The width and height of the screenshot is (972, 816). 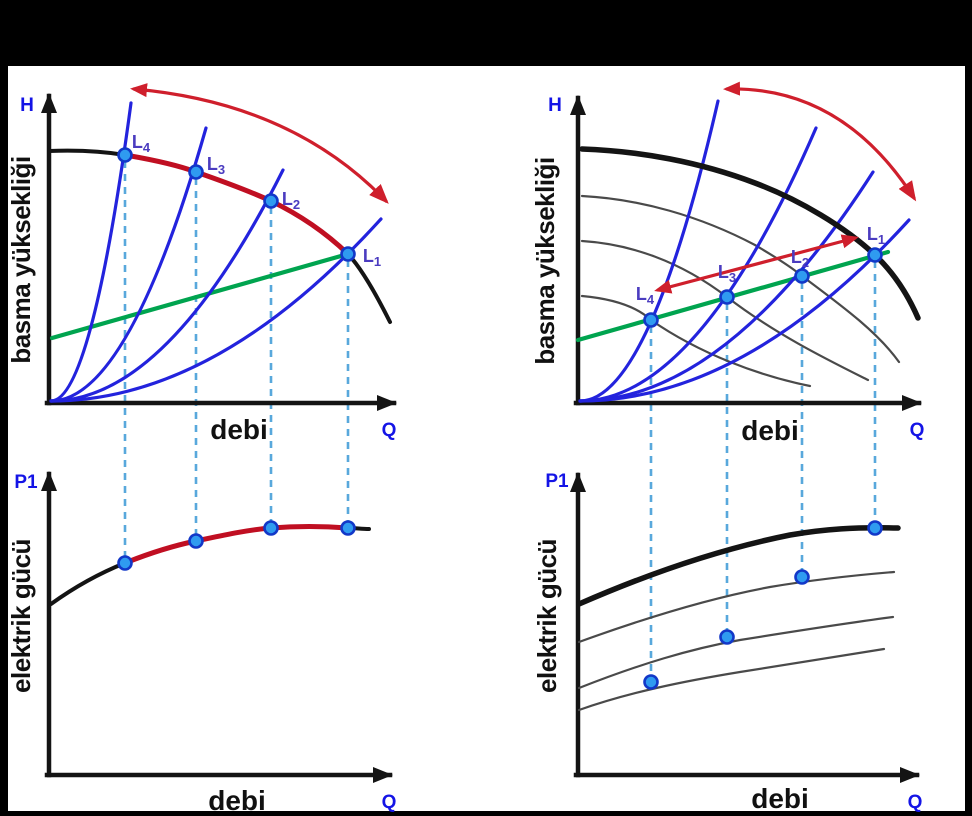 What do you see at coordinates (738, 566) in the screenshot?
I see `power-curve-full-speed` at bounding box center [738, 566].